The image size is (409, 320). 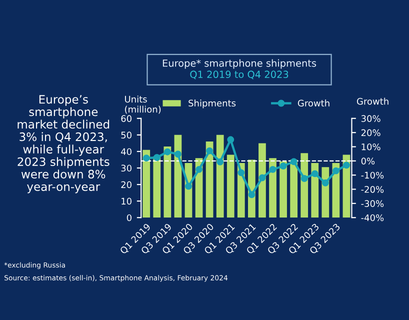 I want to click on y2-tick-label: -10%, so click(x=372, y=175).